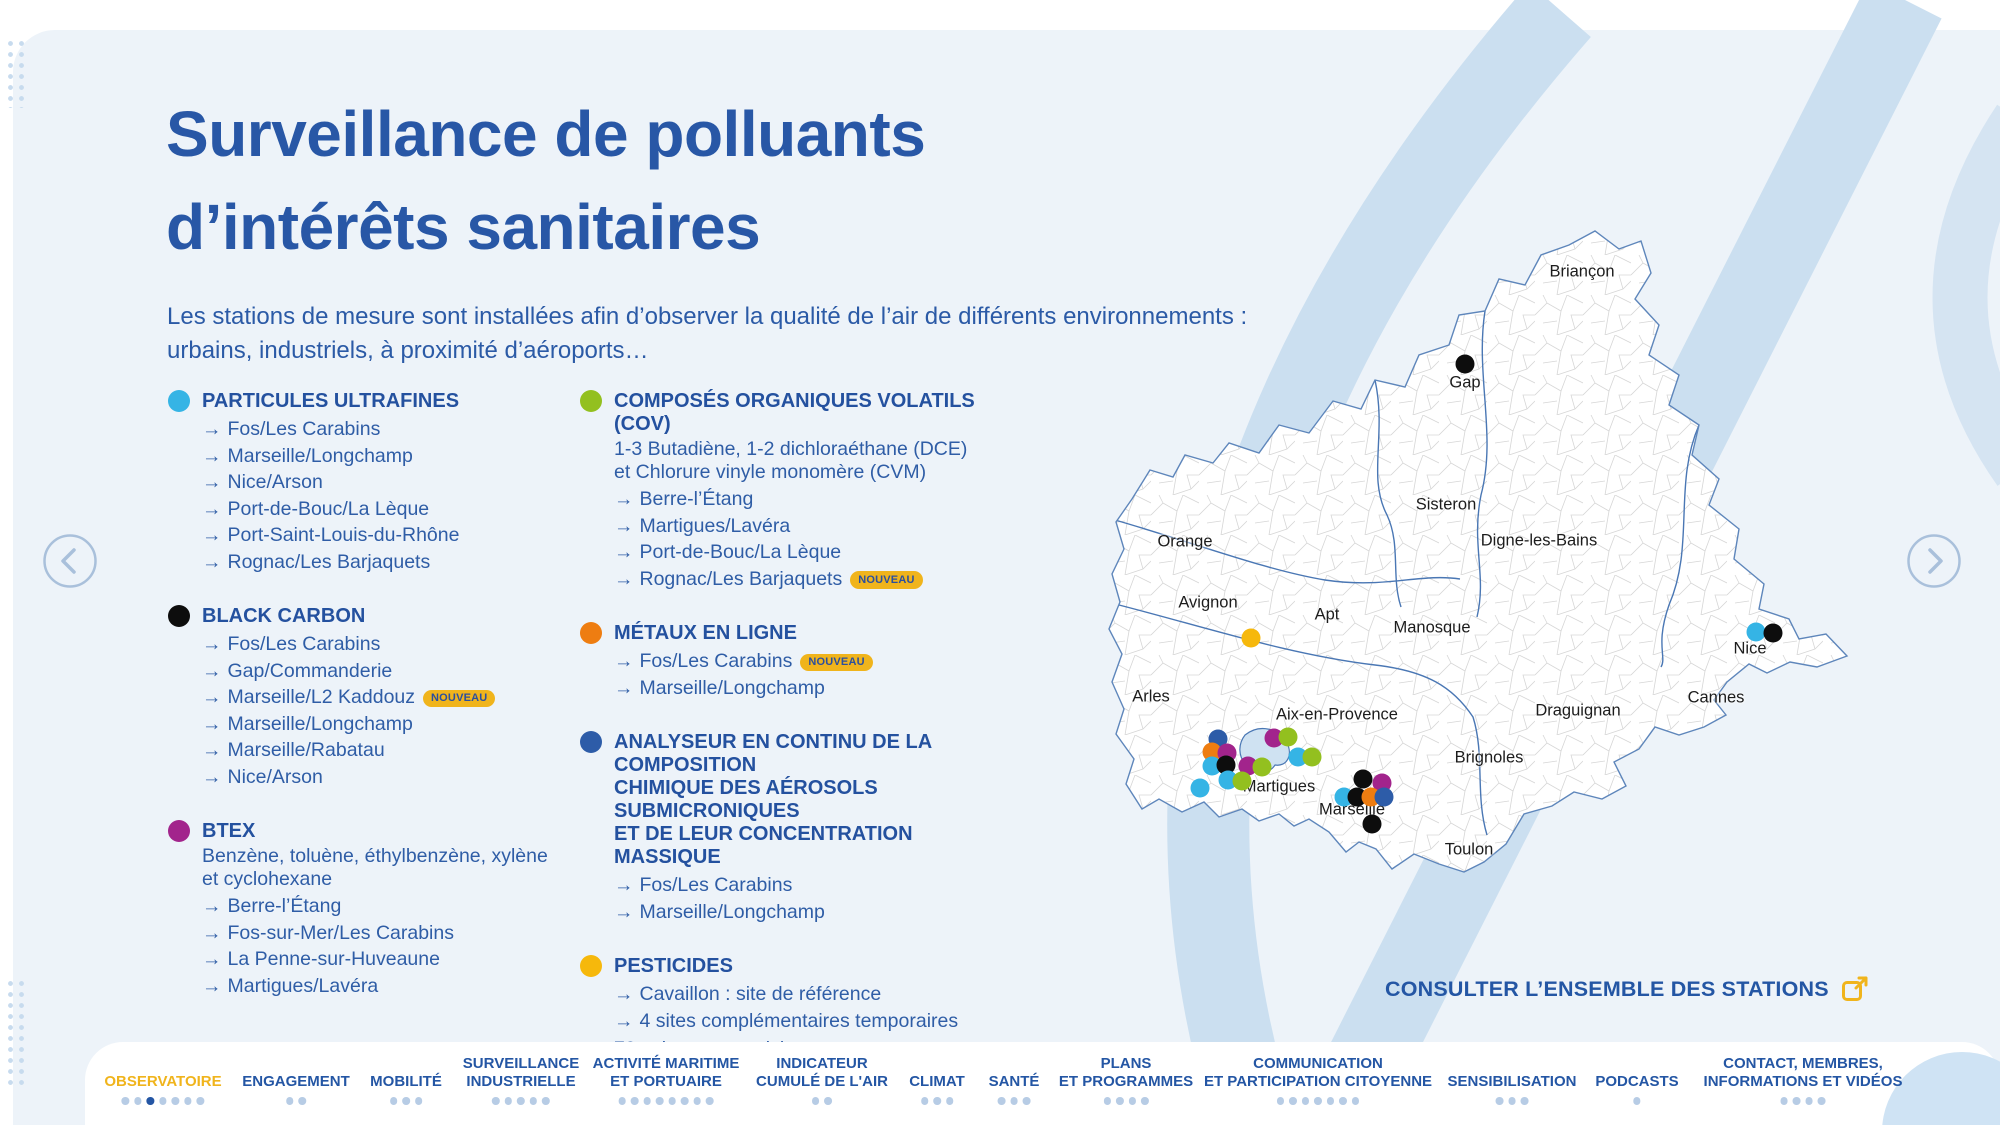 The image size is (2000, 1125). I want to click on all-stations-link: CONSULTER L’ENSEMBLE DES STATIONS, so click(1627, 989).